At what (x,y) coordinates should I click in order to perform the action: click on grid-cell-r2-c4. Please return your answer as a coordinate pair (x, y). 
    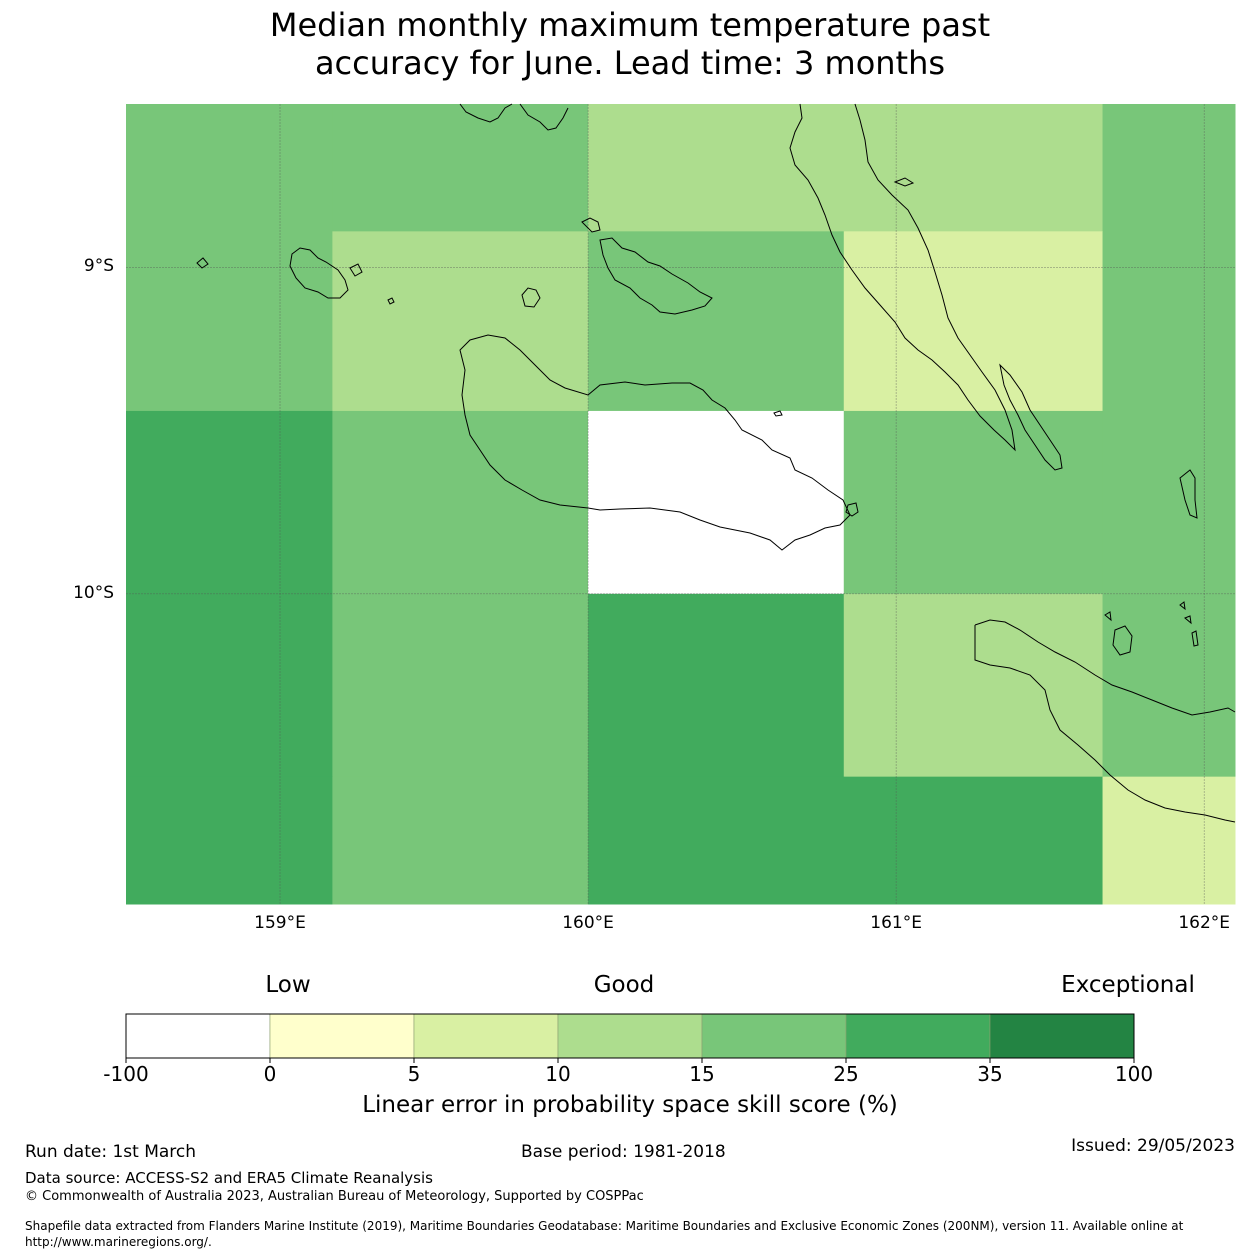
    Looking at the image, I should click on (1169, 502).